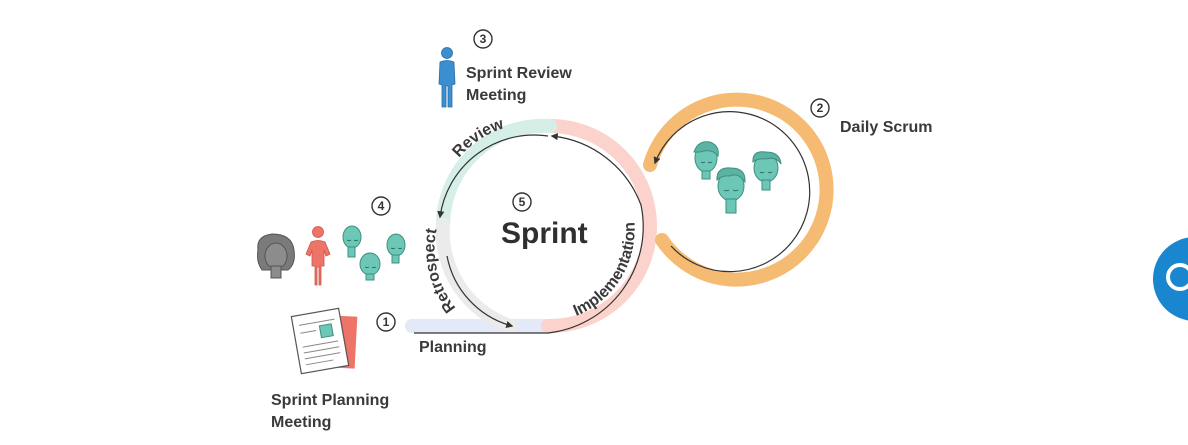  I want to click on svg-text: 3, so click(483, 39).